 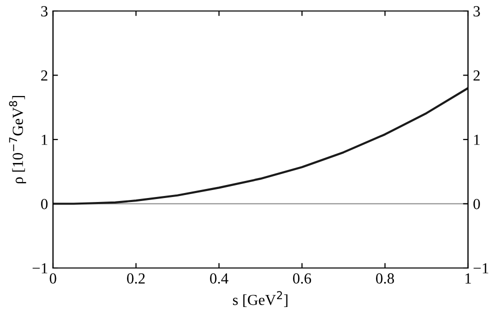 I want to click on y2-tick-label: −1, so click(x=481, y=268).